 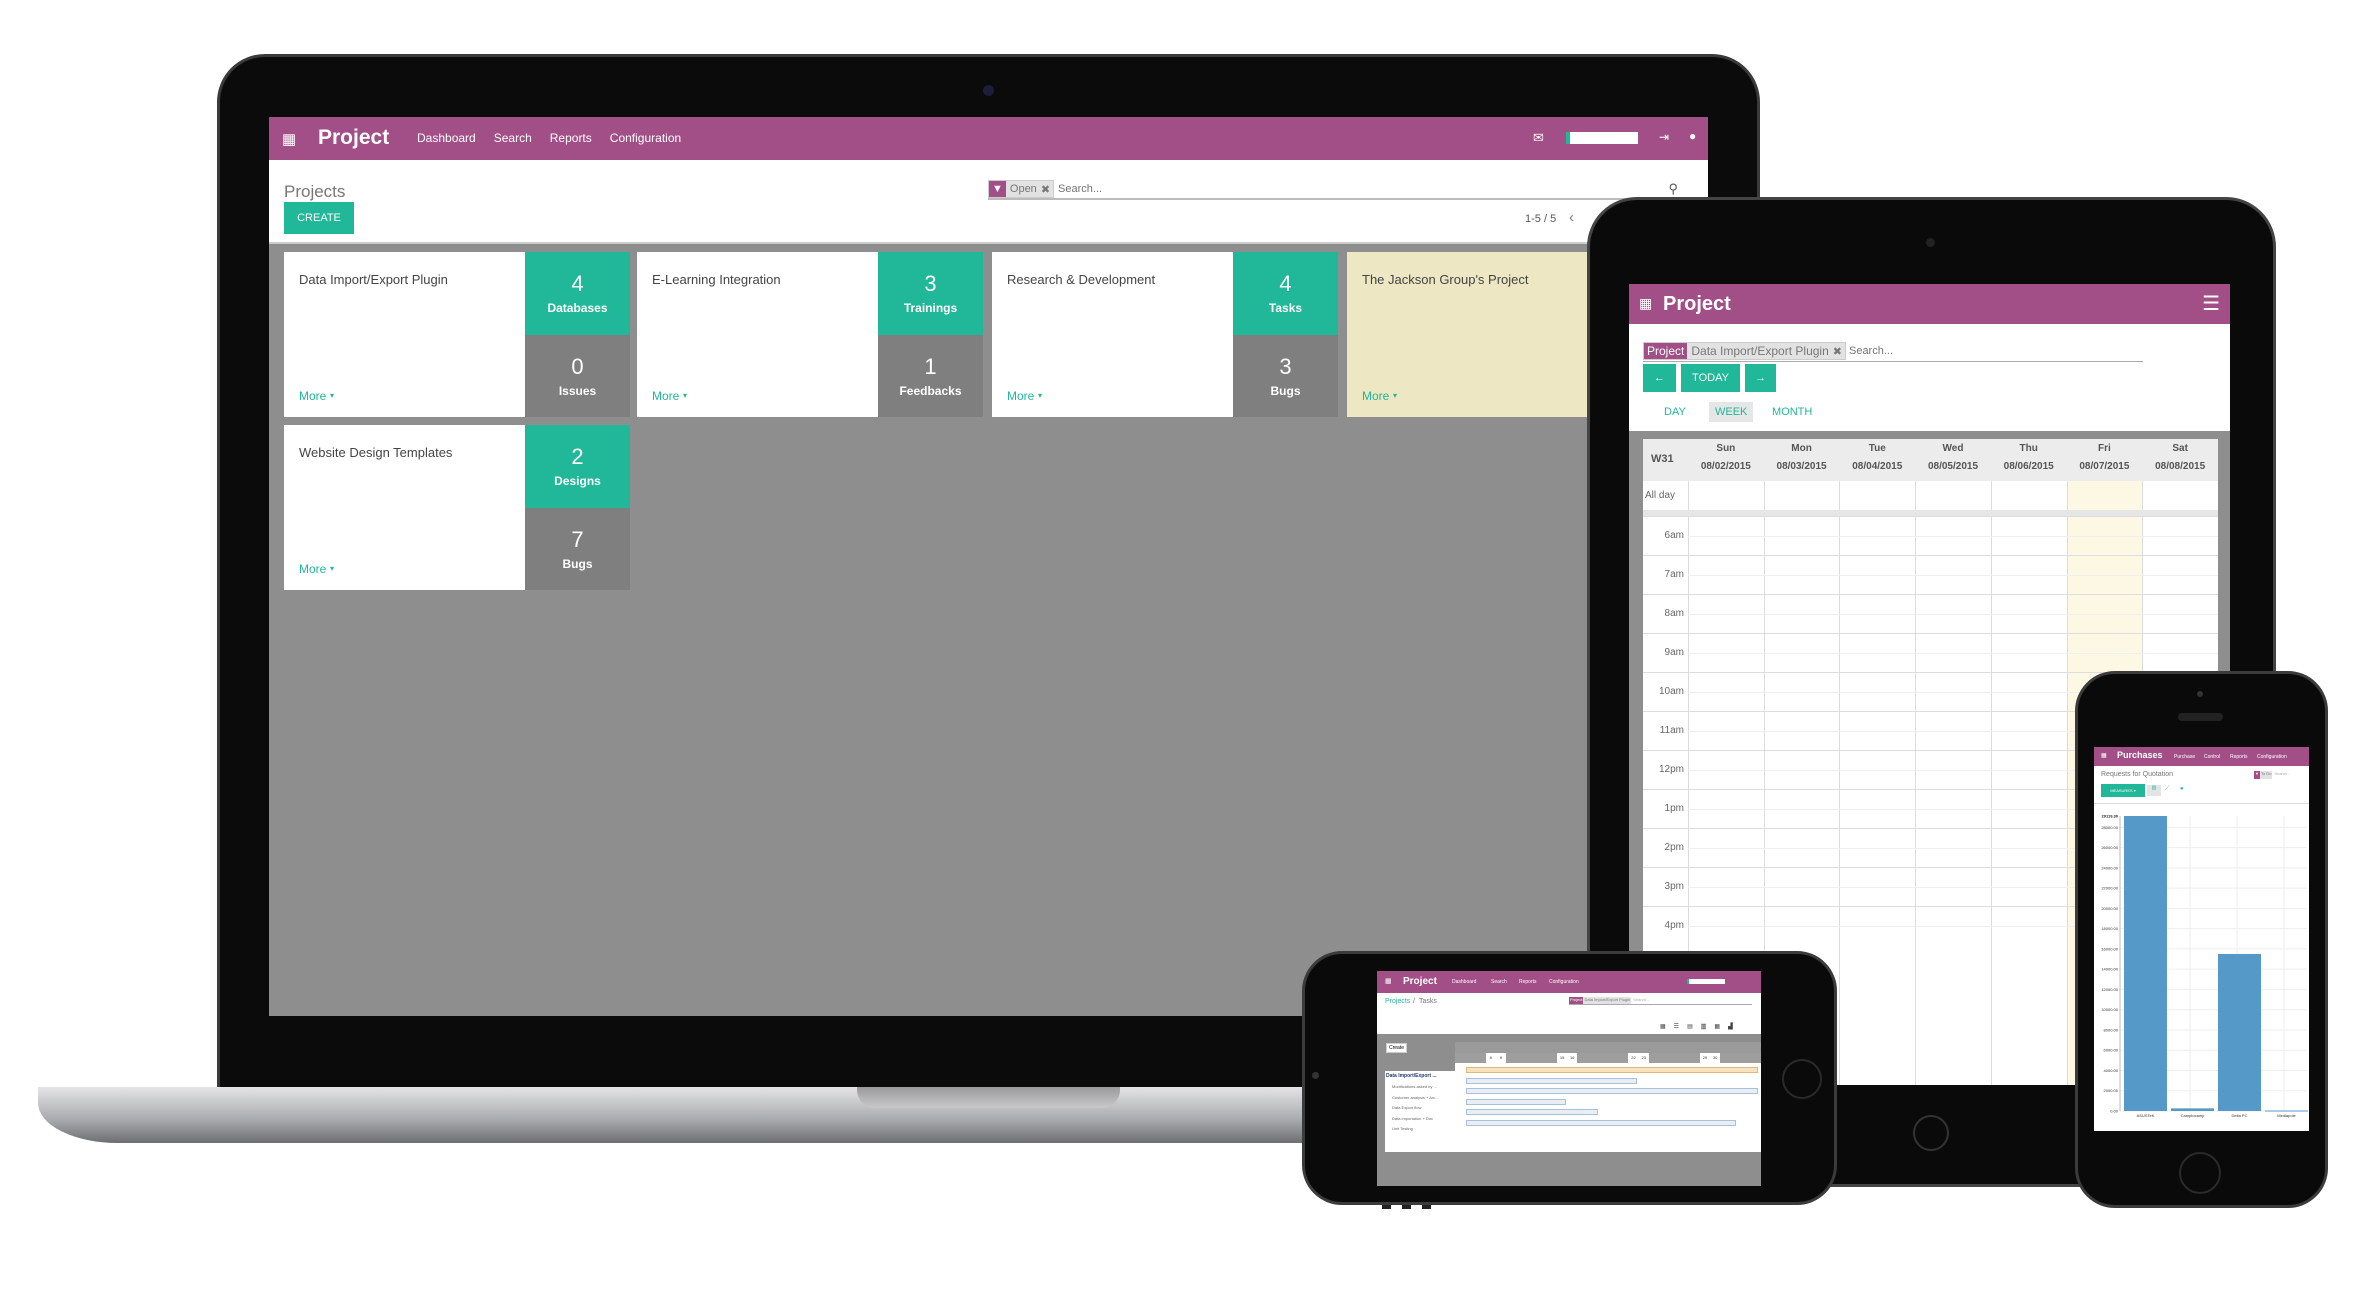 I want to click on filter-facet: ▼ Open ✖, so click(x=1021, y=189).